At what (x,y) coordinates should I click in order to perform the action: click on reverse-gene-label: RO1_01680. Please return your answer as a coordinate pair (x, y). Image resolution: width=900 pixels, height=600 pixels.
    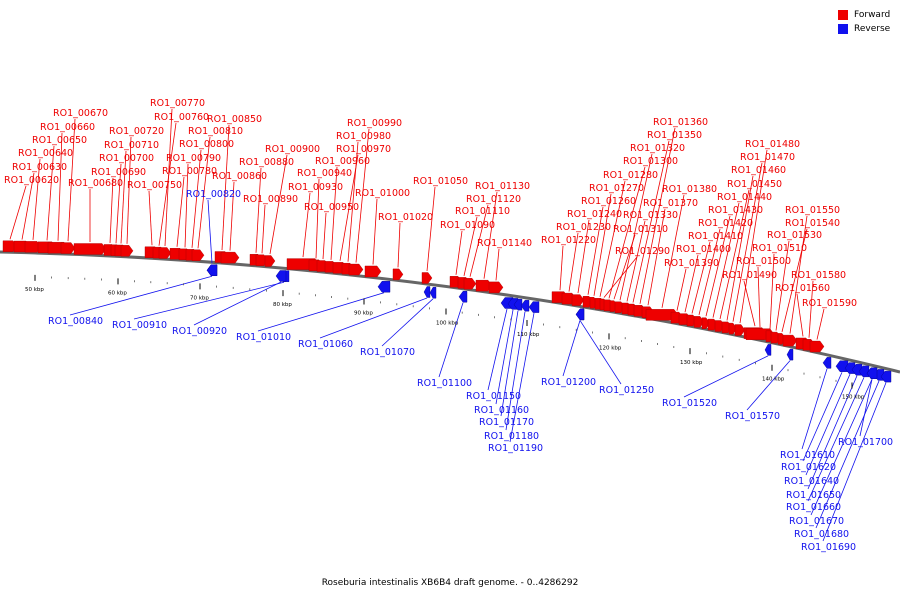
    Looking at the image, I should click on (821, 534).